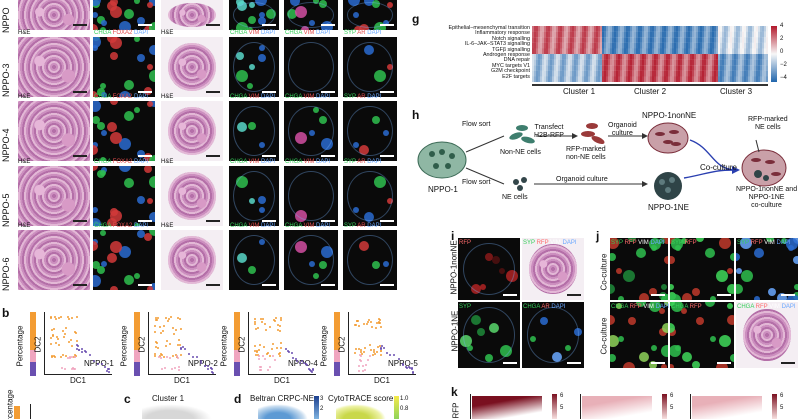 This screenshot has height=419, width=800. I want to click on grid-r3-c1-cell, so click(111, 221).